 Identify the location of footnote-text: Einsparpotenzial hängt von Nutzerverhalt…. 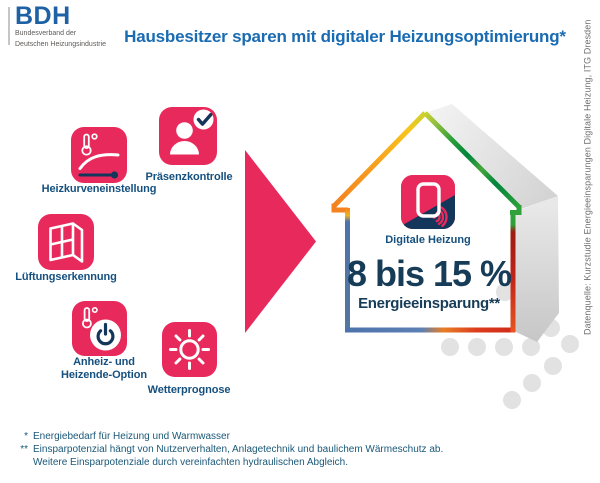
(238, 449).